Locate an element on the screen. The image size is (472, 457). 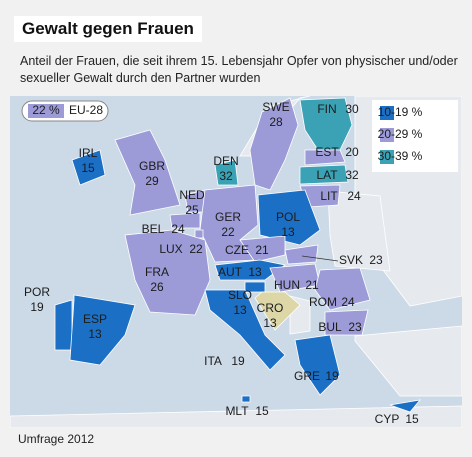
country-code: LUX is located at coordinates (170, 249).